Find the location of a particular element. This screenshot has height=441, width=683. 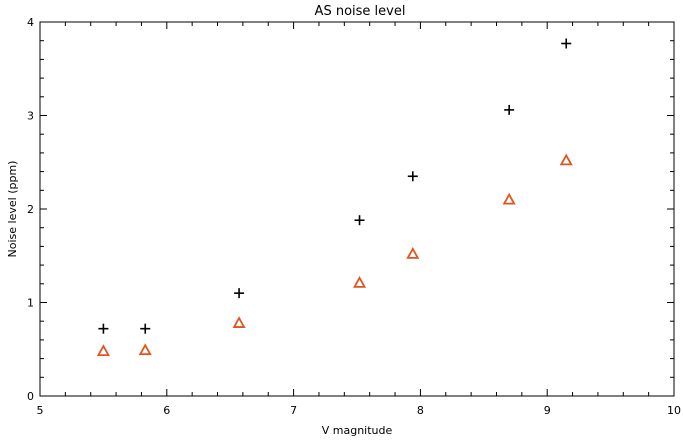

y-axis-label: Noise level (ppm) is located at coordinates (12, 209).